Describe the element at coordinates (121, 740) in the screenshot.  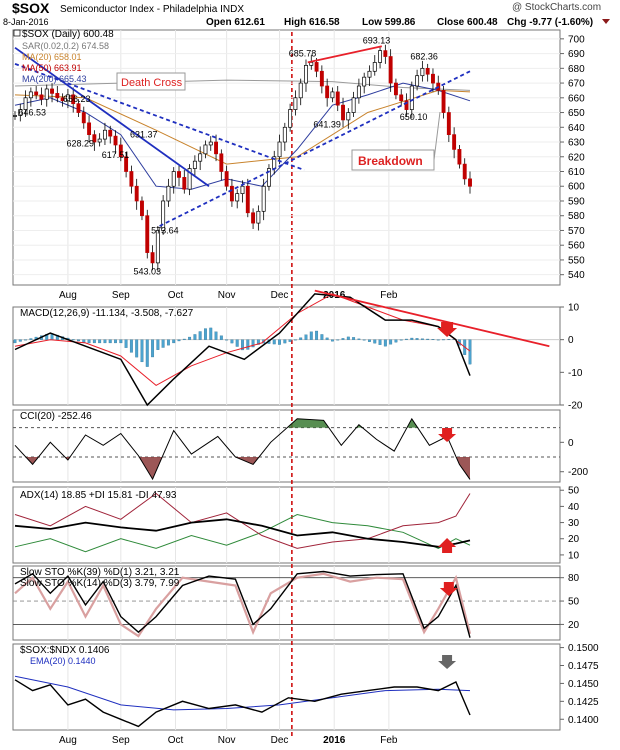
I see `x-tick-label-1-1: Sep` at that location.